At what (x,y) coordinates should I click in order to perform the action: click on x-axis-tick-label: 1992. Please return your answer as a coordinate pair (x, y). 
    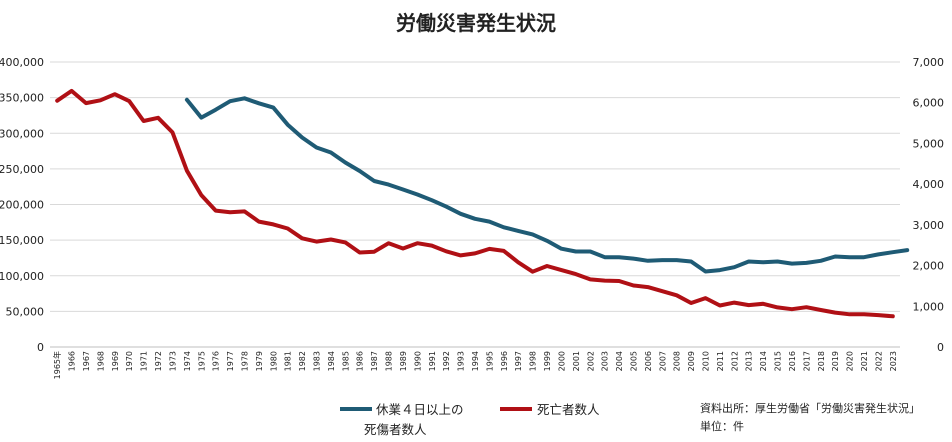
    Looking at the image, I should click on (446, 361).